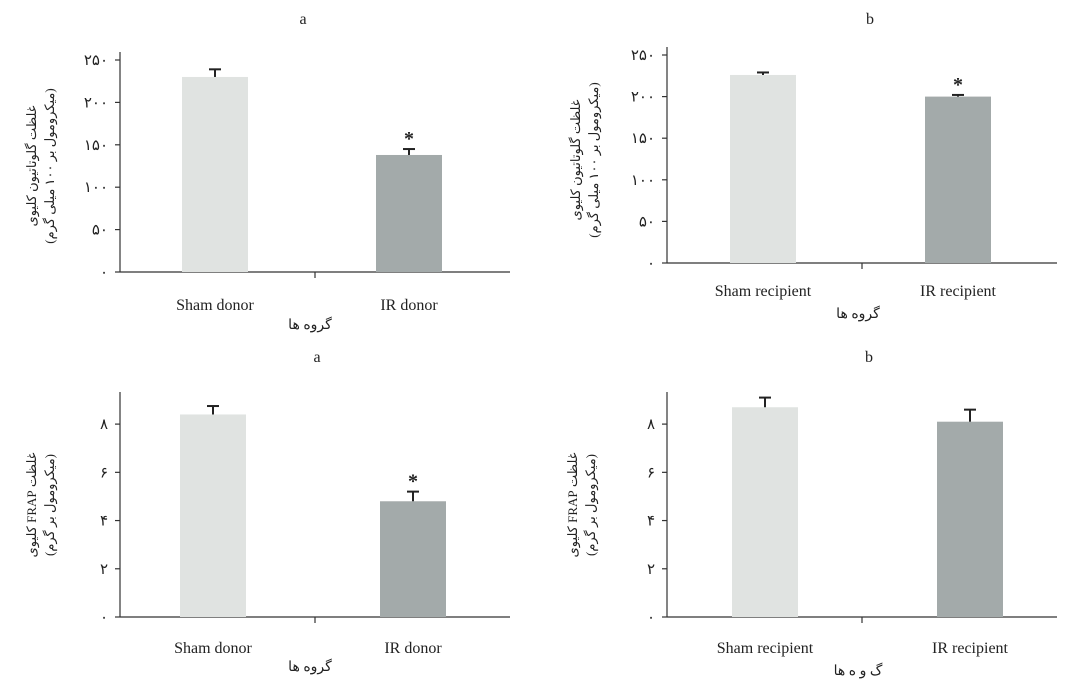 This screenshot has width=1069, height=682. What do you see at coordinates (41, 504) in the screenshot?
I see `panel-3-y-axis-label: غلظت FRAP کلیوی (میکرومول بر گرم)` at bounding box center [41, 504].